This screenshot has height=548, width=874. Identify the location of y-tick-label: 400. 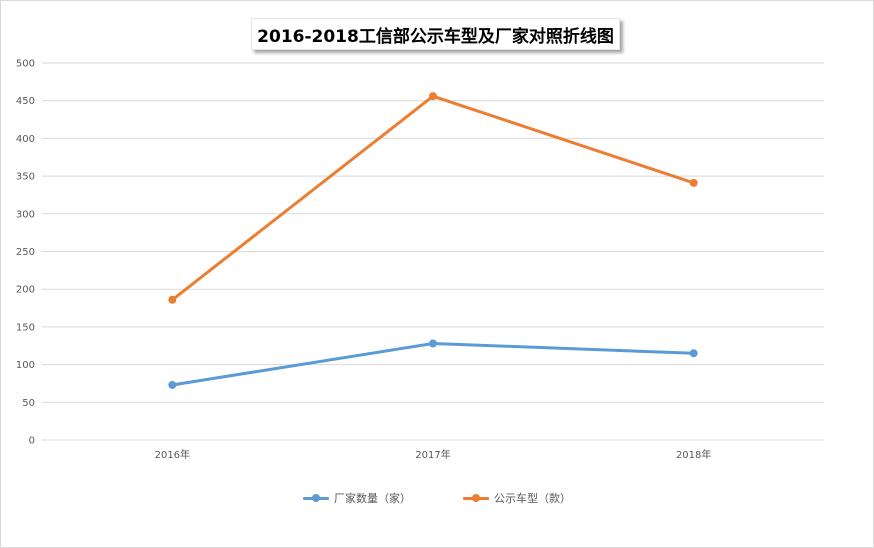
(25, 139).